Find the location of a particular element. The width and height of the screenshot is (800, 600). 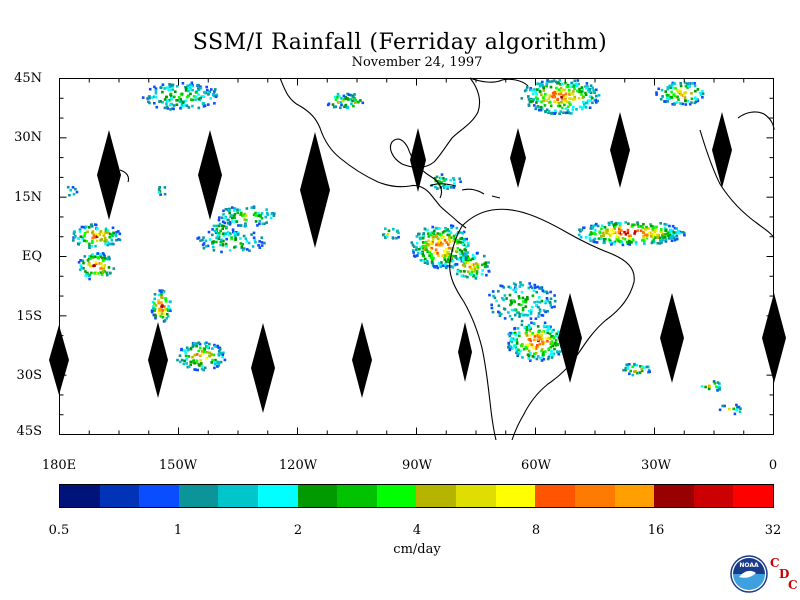

lat-label-15s: 15S is located at coordinates (29, 316).